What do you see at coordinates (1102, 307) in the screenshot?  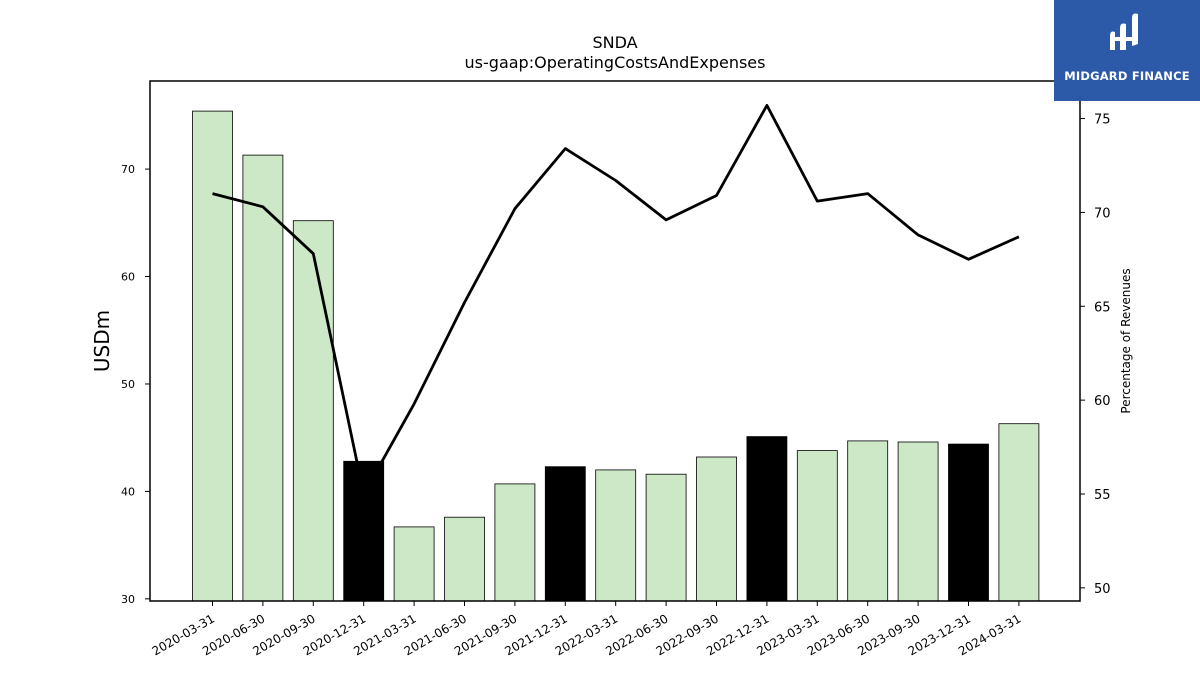 I see `y-right-tick-label: 65` at bounding box center [1102, 307].